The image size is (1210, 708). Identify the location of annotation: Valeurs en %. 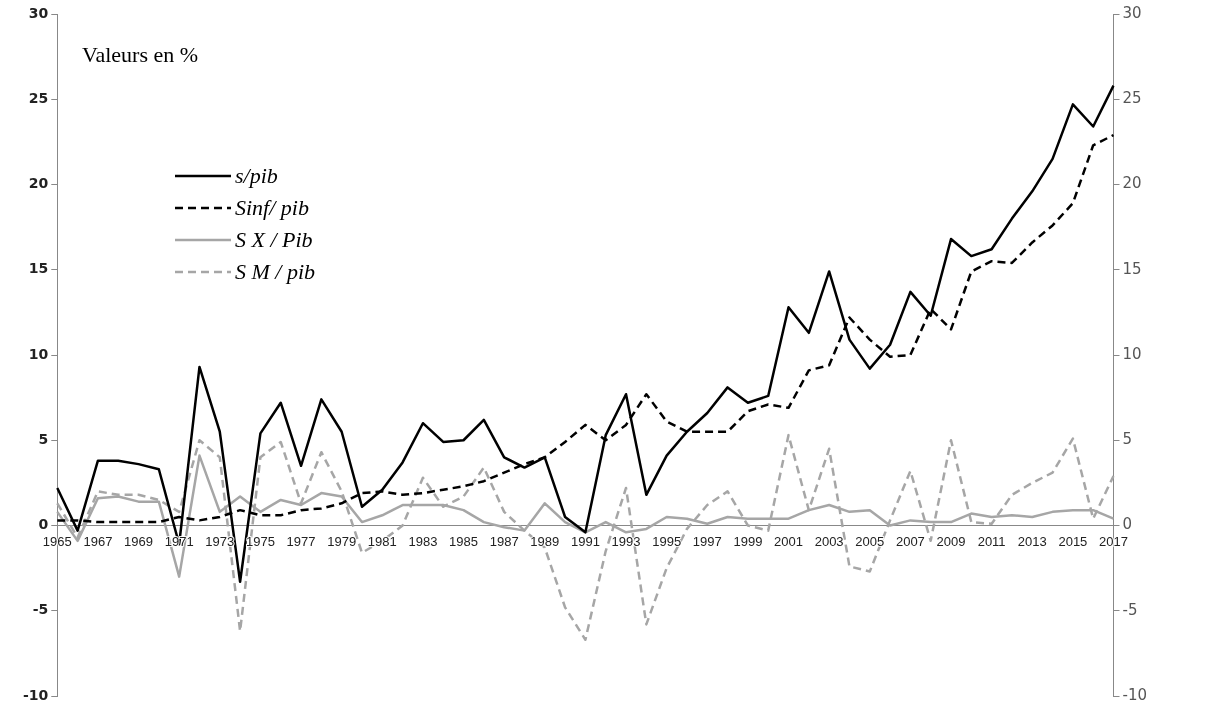
(141, 55).